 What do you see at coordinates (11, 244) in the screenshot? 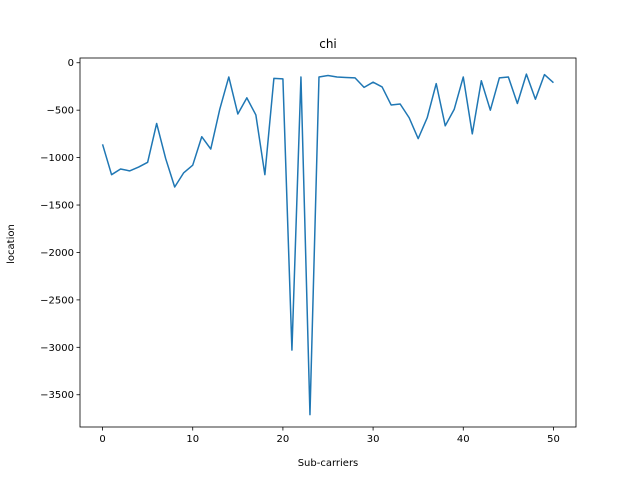
I see `y-axis-label: location` at bounding box center [11, 244].